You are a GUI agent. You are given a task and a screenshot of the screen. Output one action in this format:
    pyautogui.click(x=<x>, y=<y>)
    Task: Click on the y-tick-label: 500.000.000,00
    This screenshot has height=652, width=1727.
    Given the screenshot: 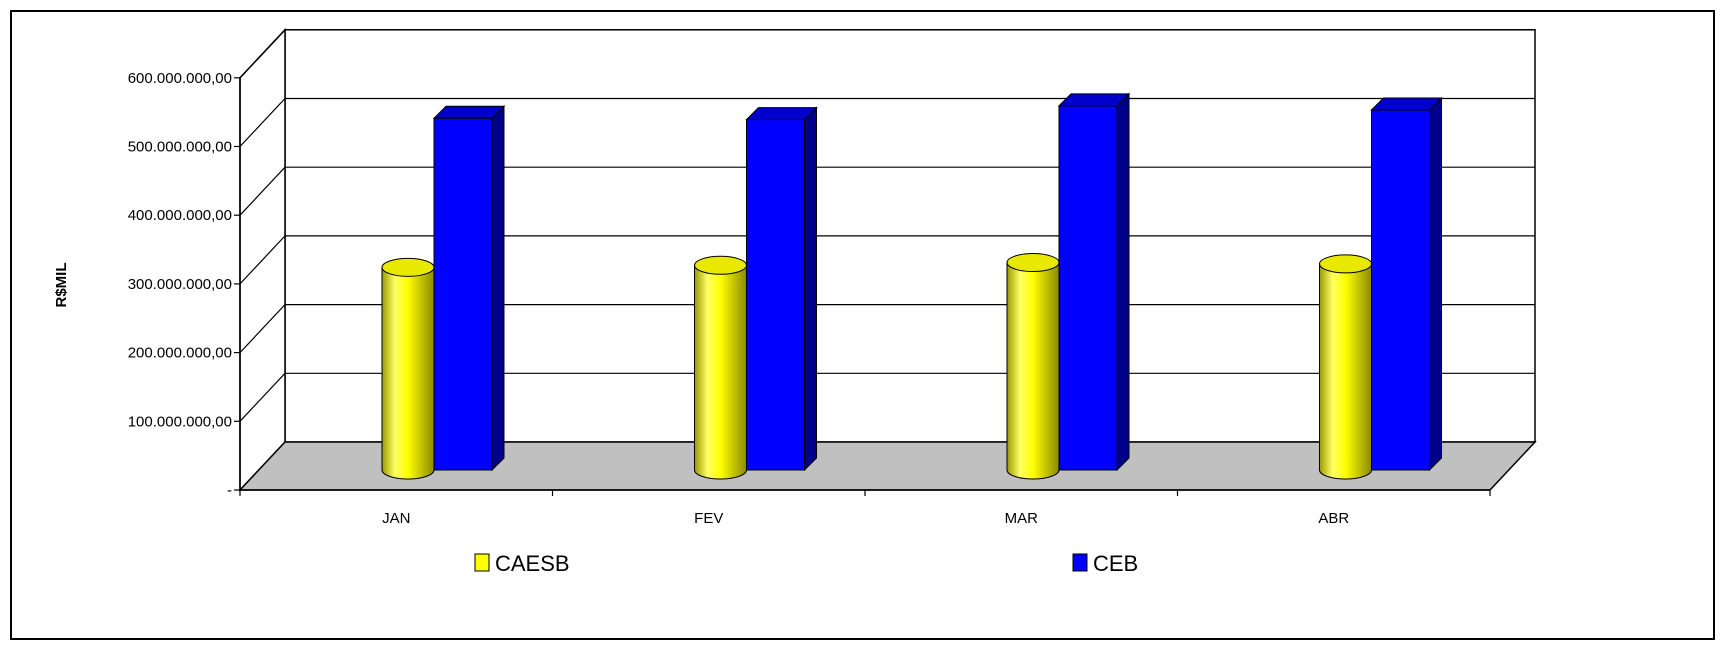 What is the action you would take?
    pyautogui.click(x=180, y=147)
    